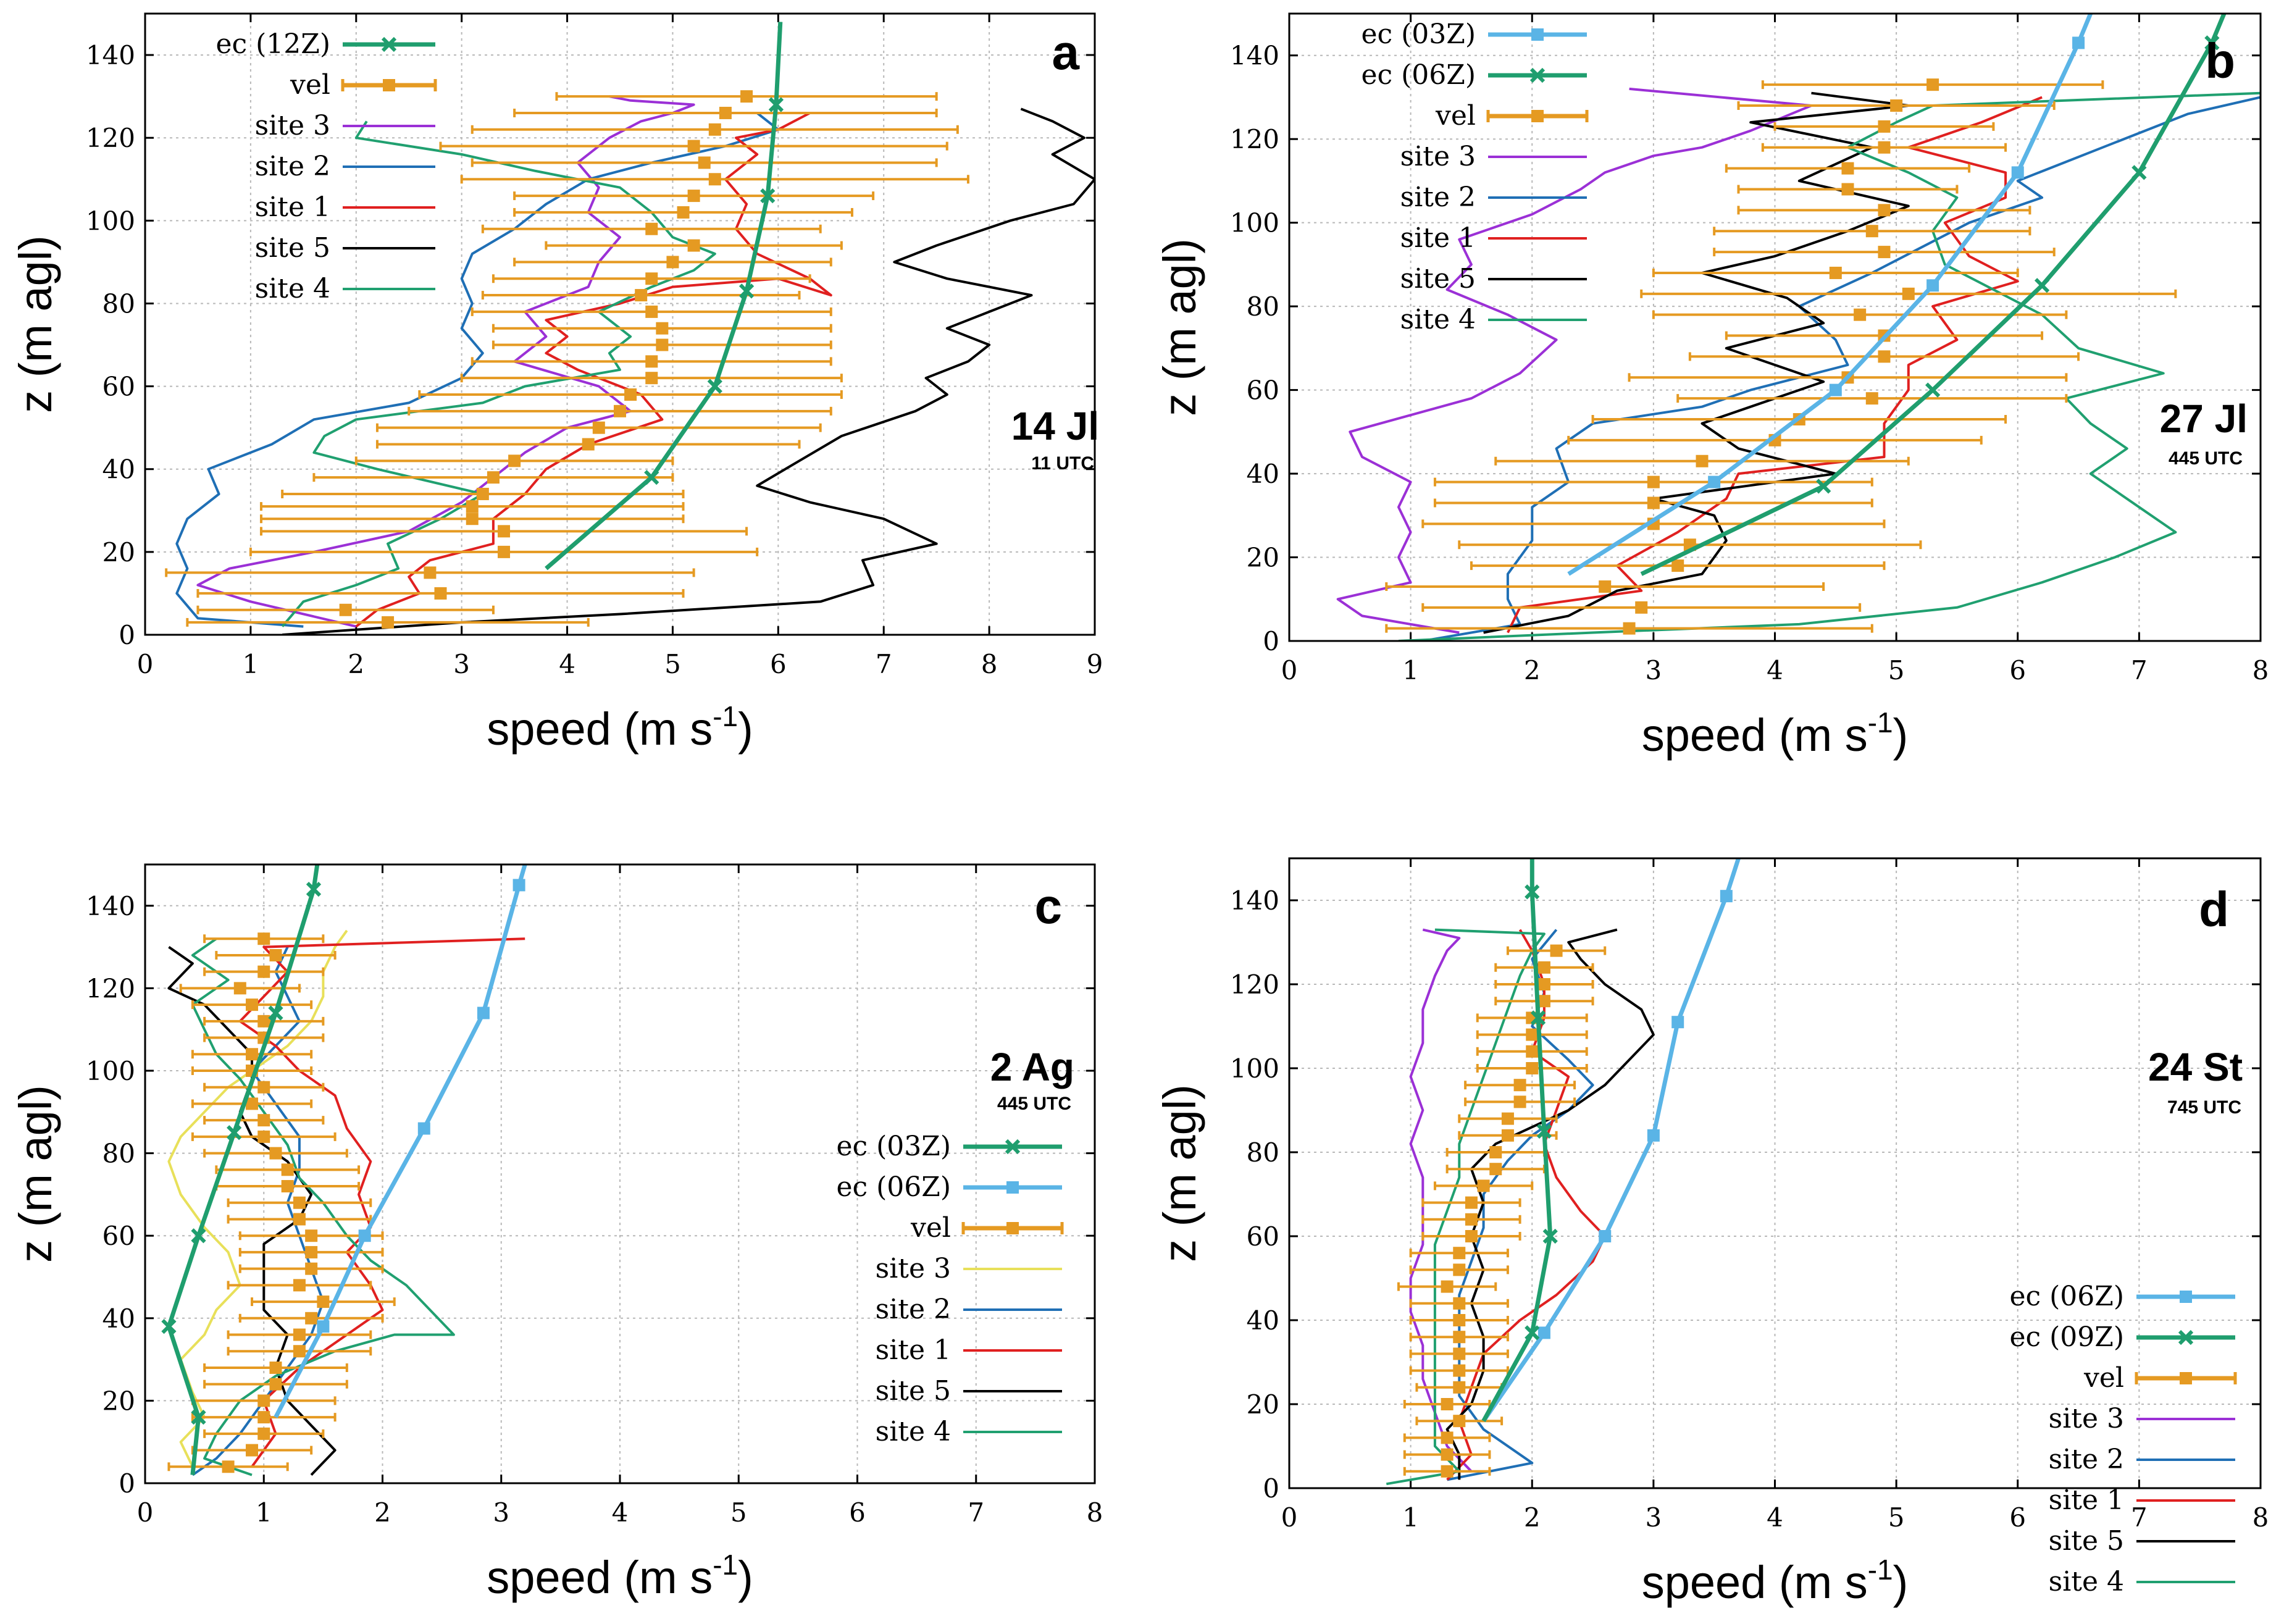 The image size is (2284, 1624). Describe the element at coordinates (1179, 1173) in the screenshot. I see `y-axis-label: z (m agl)` at that location.